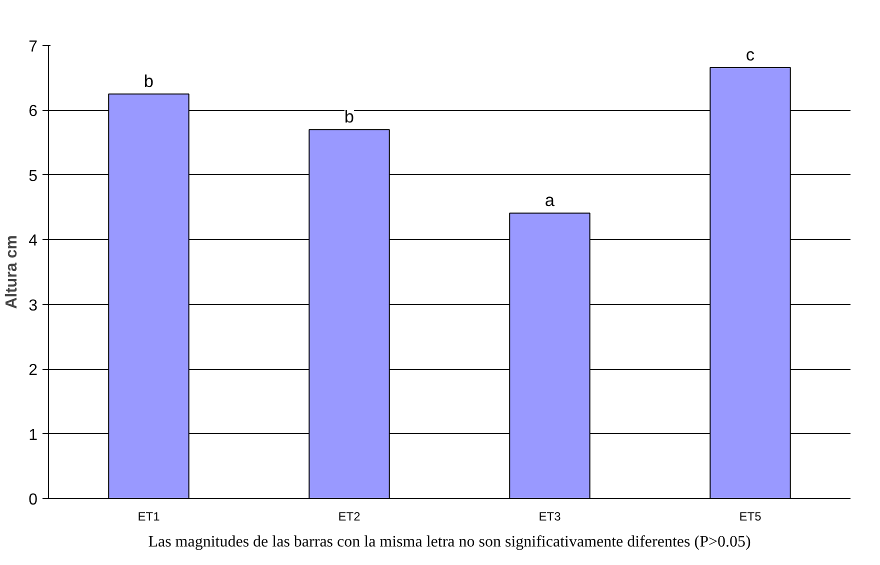  What do you see at coordinates (550, 517) in the screenshot?
I see `x-tick-label: ET3` at bounding box center [550, 517].